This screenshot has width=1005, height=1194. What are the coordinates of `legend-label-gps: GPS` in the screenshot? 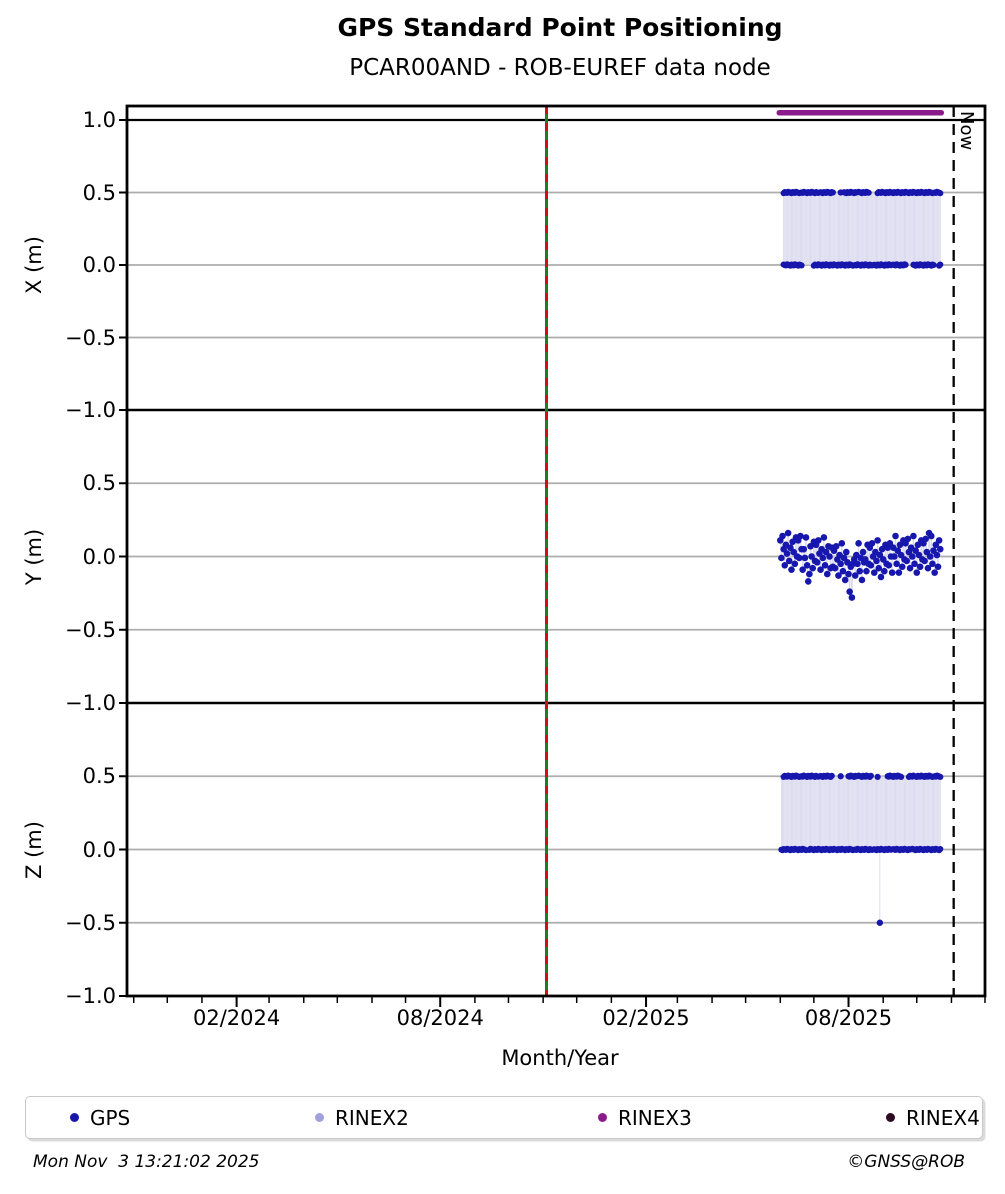 It's located at (110, 1117).